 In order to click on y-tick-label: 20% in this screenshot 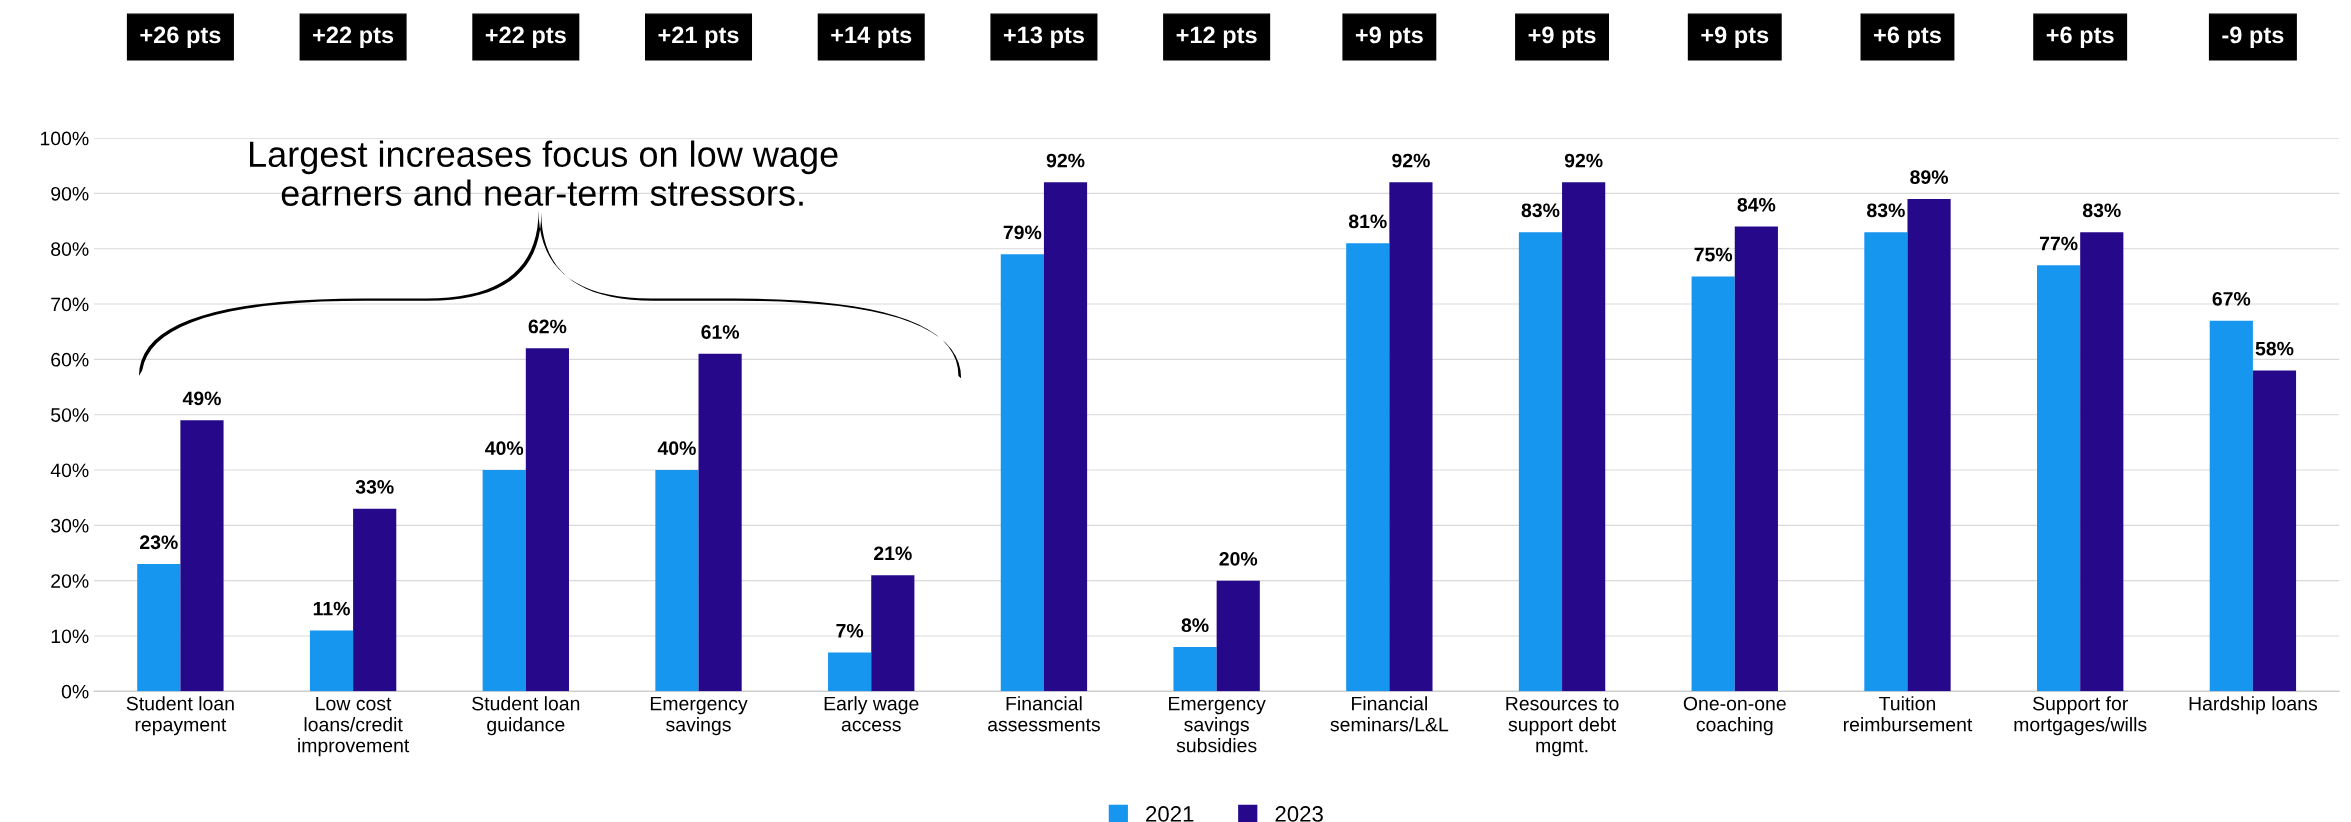, I will do `click(70, 581)`.